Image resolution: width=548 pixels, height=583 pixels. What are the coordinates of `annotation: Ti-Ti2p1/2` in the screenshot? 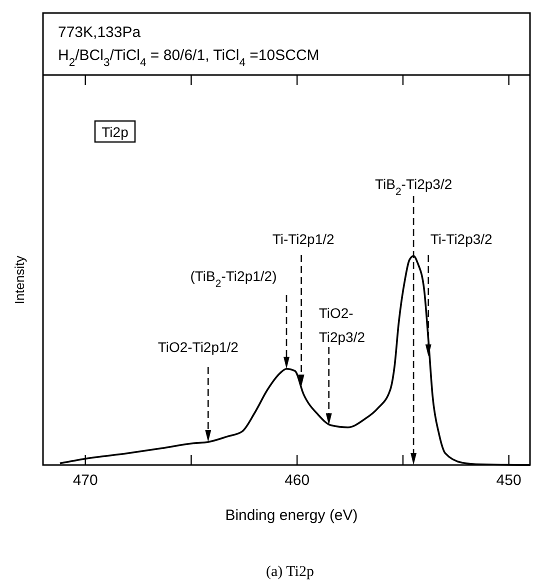 It's located at (303, 239).